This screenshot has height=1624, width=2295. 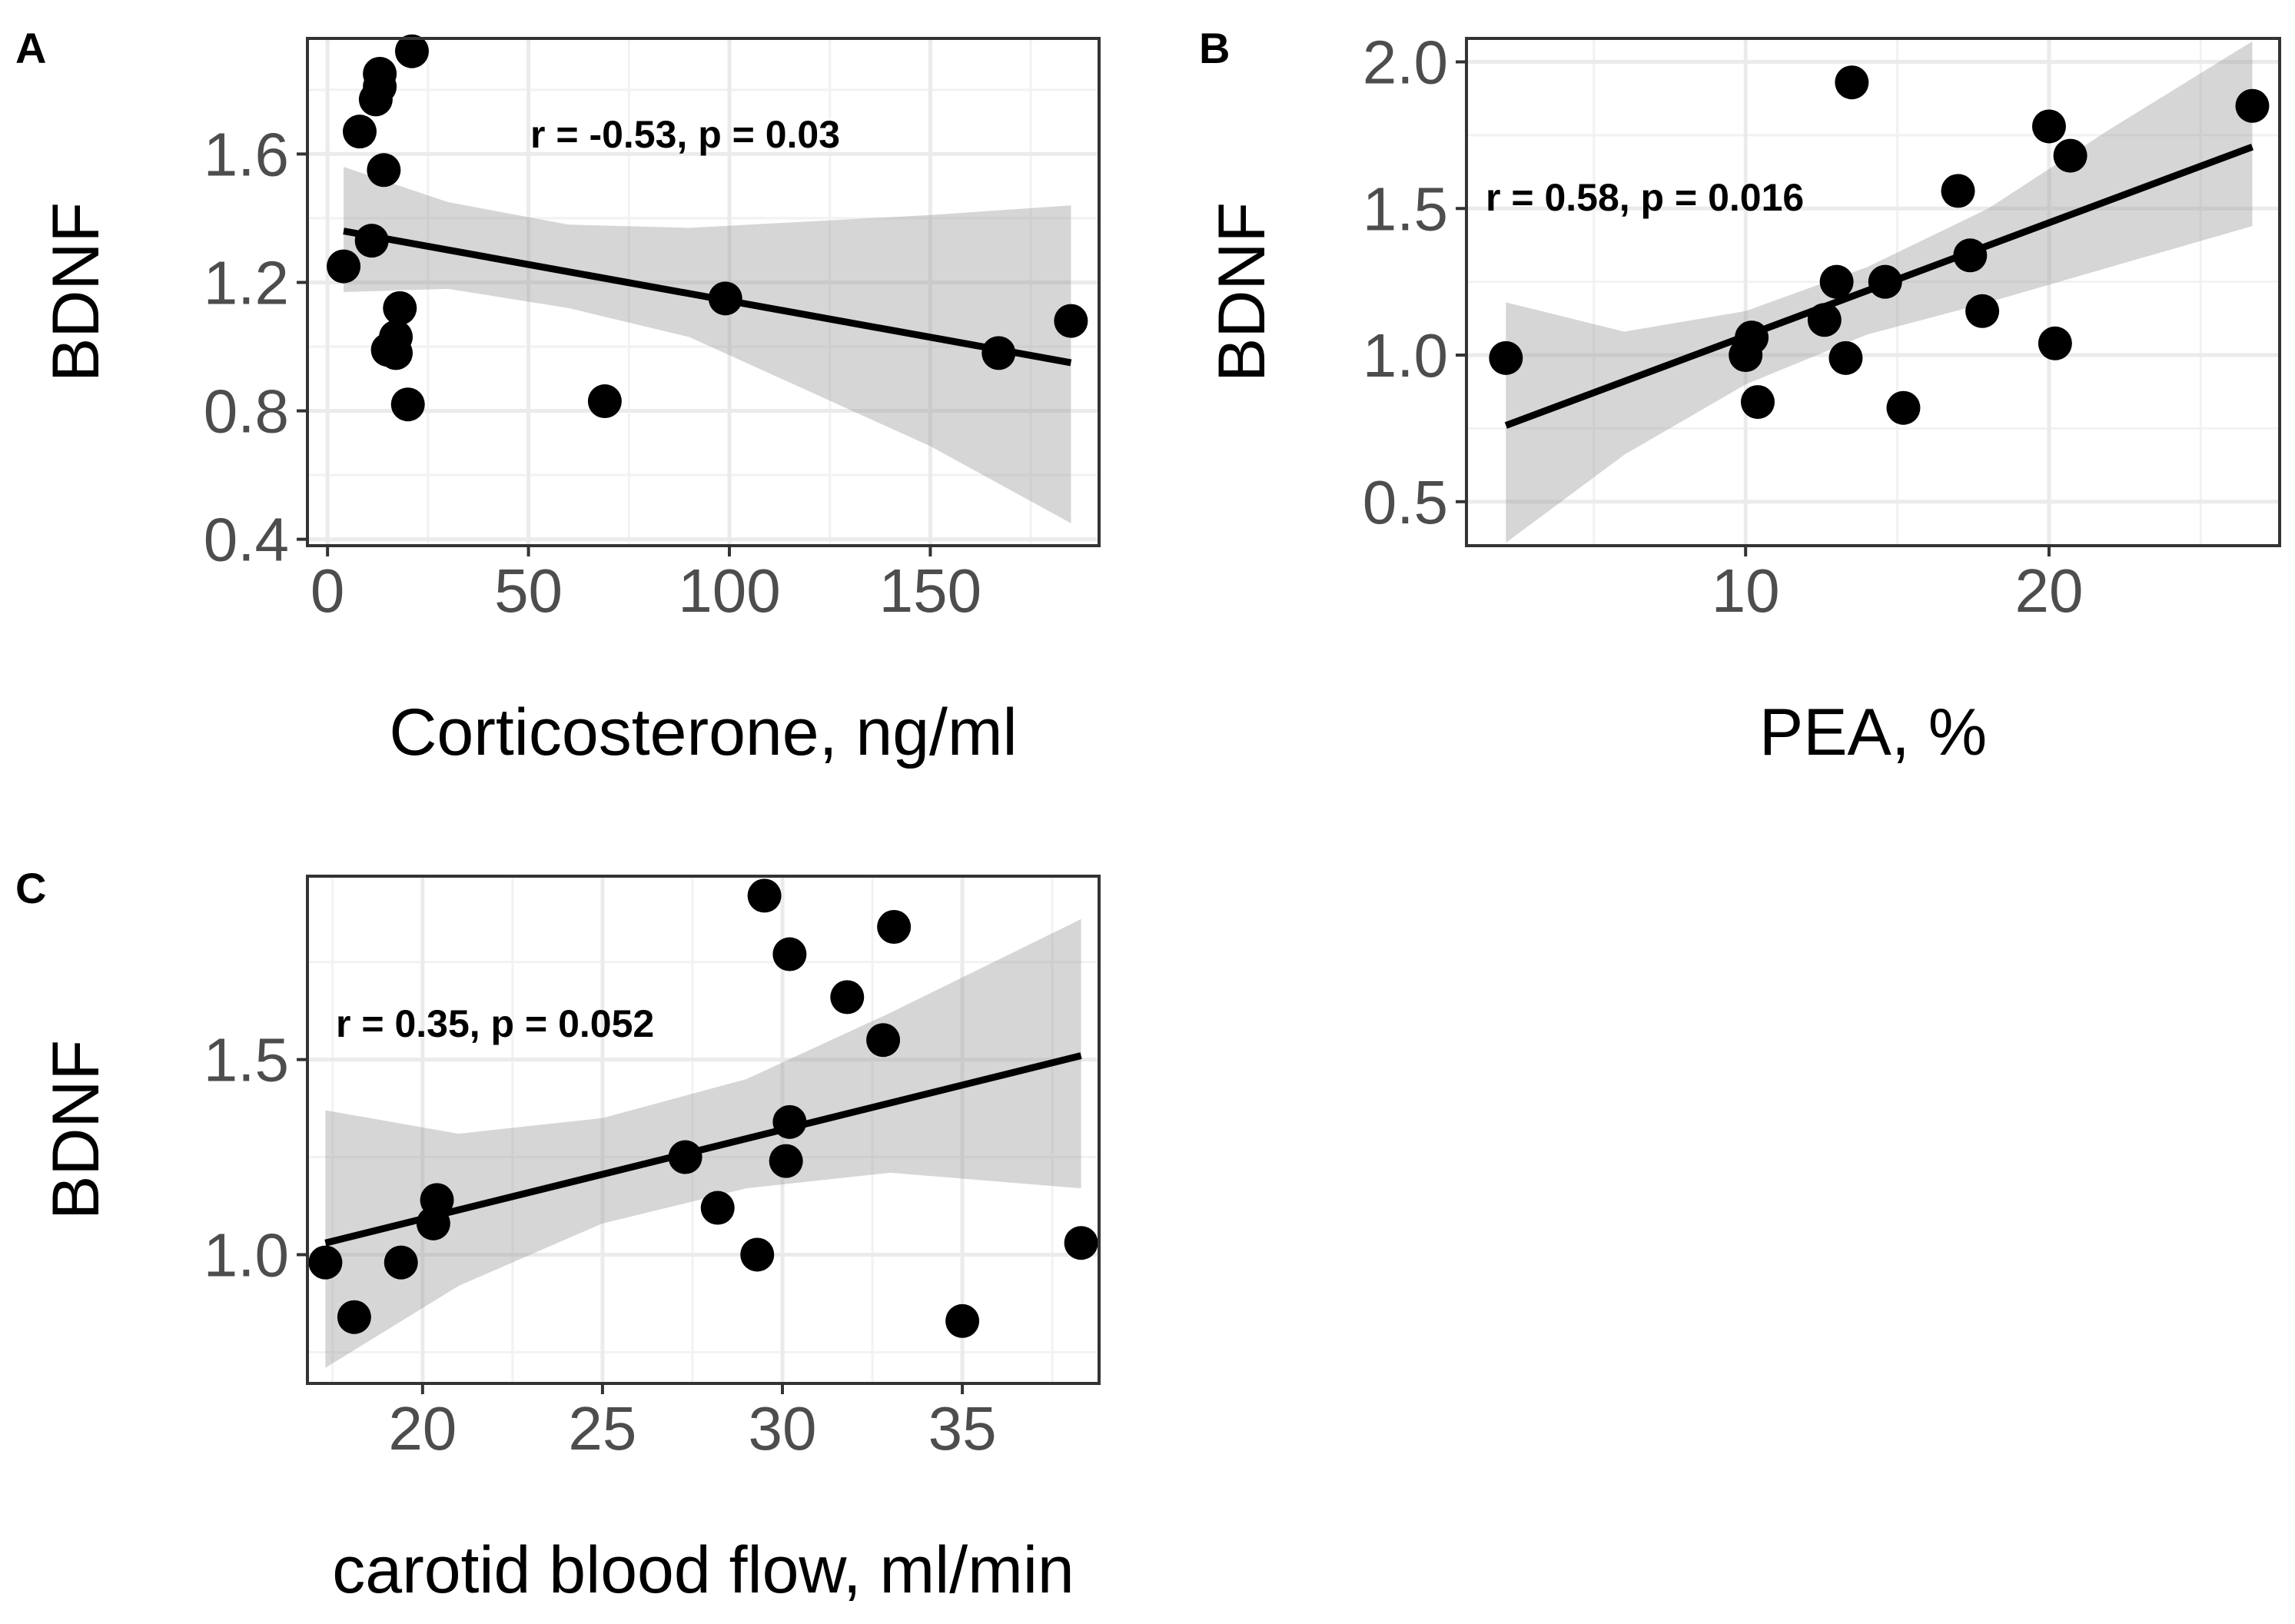 What do you see at coordinates (246, 412) in the screenshot?
I see `y-tick-label: 0.8` at bounding box center [246, 412].